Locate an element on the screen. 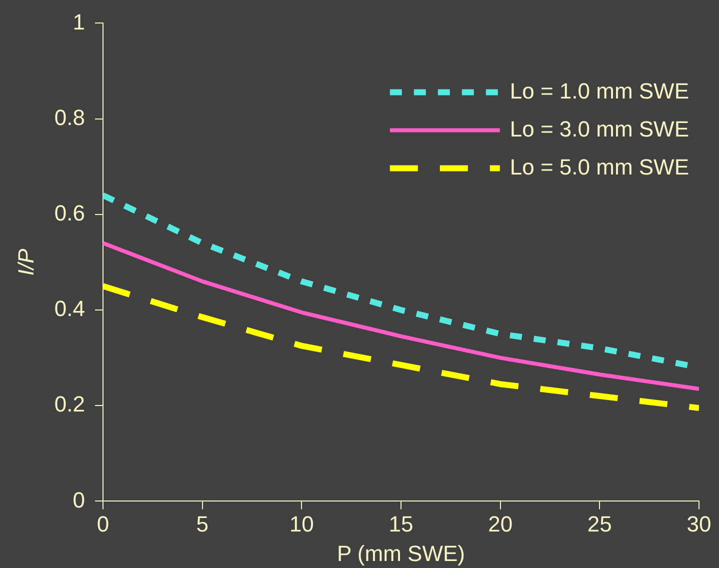 The height and width of the screenshot is (568, 719). y-tick-label: 0.2 is located at coordinates (69, 404).